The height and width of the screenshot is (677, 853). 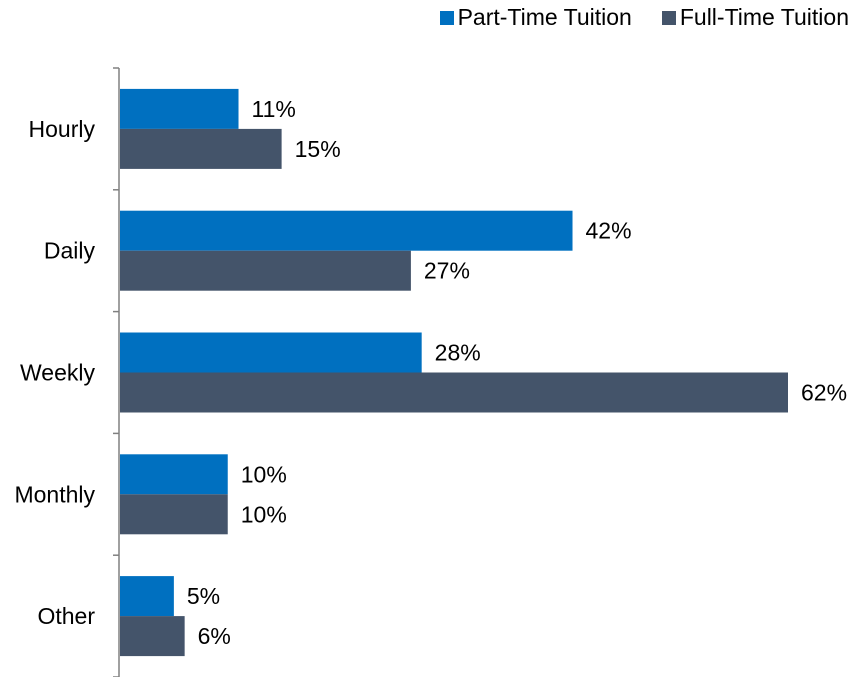 What do you see at coordinates (271, 352) in the screenshot?
I see `bar-part-time-weekly` at bounding box center [271, 352].